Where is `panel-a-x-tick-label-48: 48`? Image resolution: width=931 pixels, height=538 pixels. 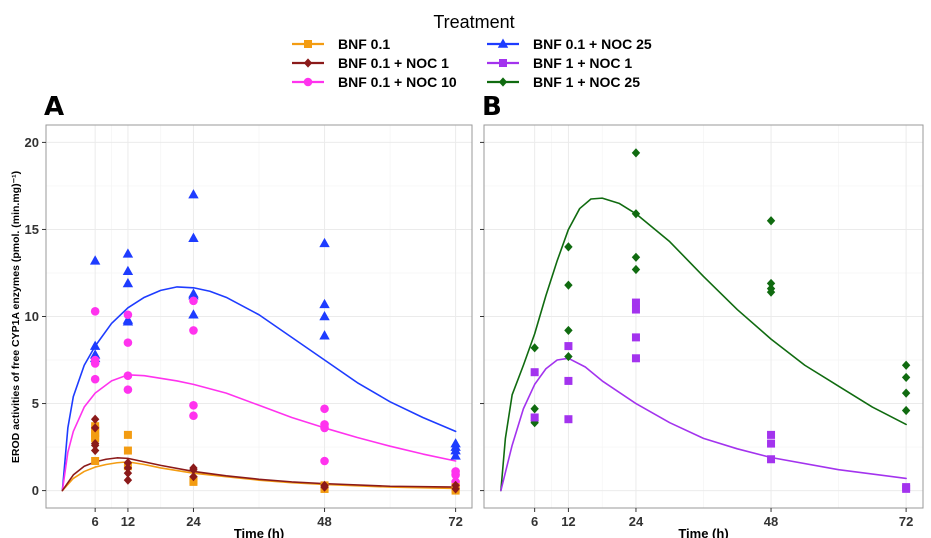 panel-a-x-tick-label-48: 48 is located at coordinates (324, 521).